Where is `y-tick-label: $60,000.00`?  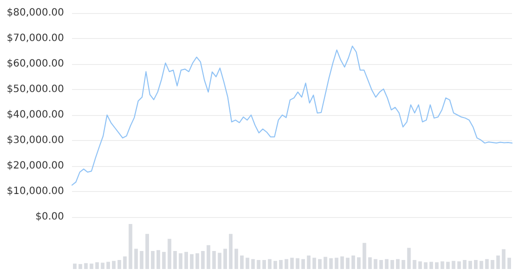 y-tick-label: $60,000.00 is located at coordinates (35, 64).